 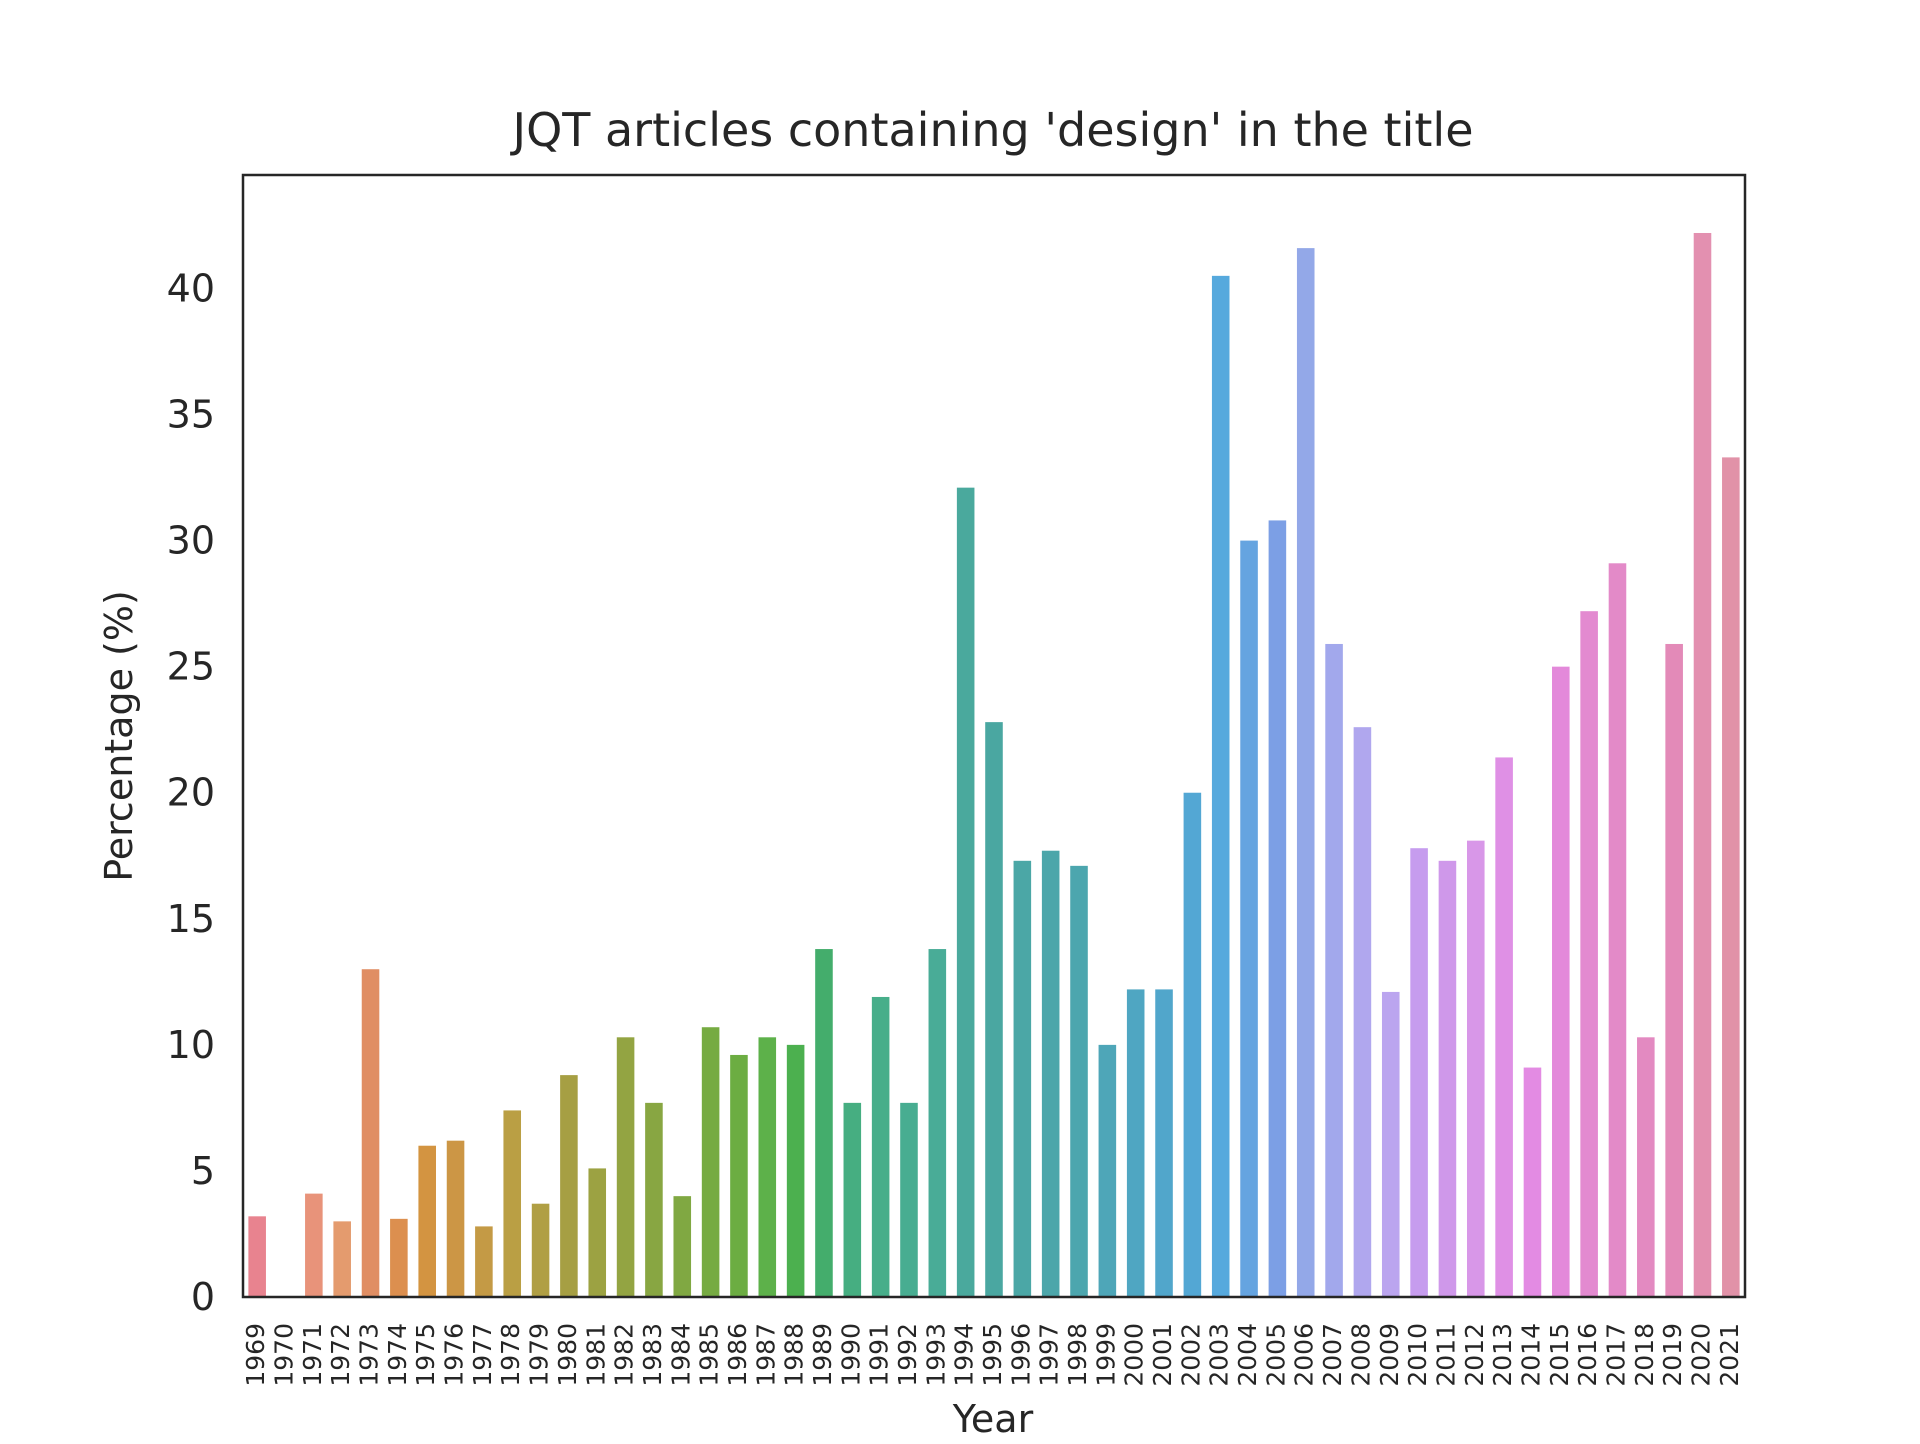 What do you see at coordinates (1105, 1355) in the screenshot?
I see `x-tick-label-1999: 1999` at bounding box center [1105, 1355].